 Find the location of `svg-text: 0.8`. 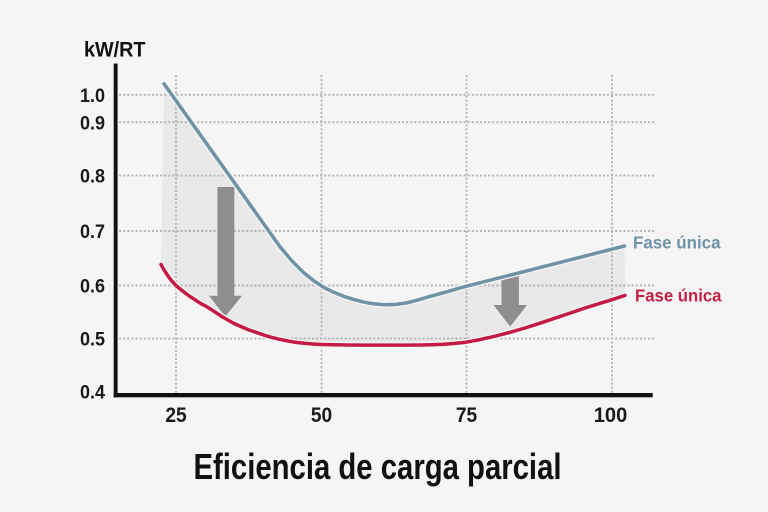

svg-text: 0.8 is located at coordinates (92, 177).